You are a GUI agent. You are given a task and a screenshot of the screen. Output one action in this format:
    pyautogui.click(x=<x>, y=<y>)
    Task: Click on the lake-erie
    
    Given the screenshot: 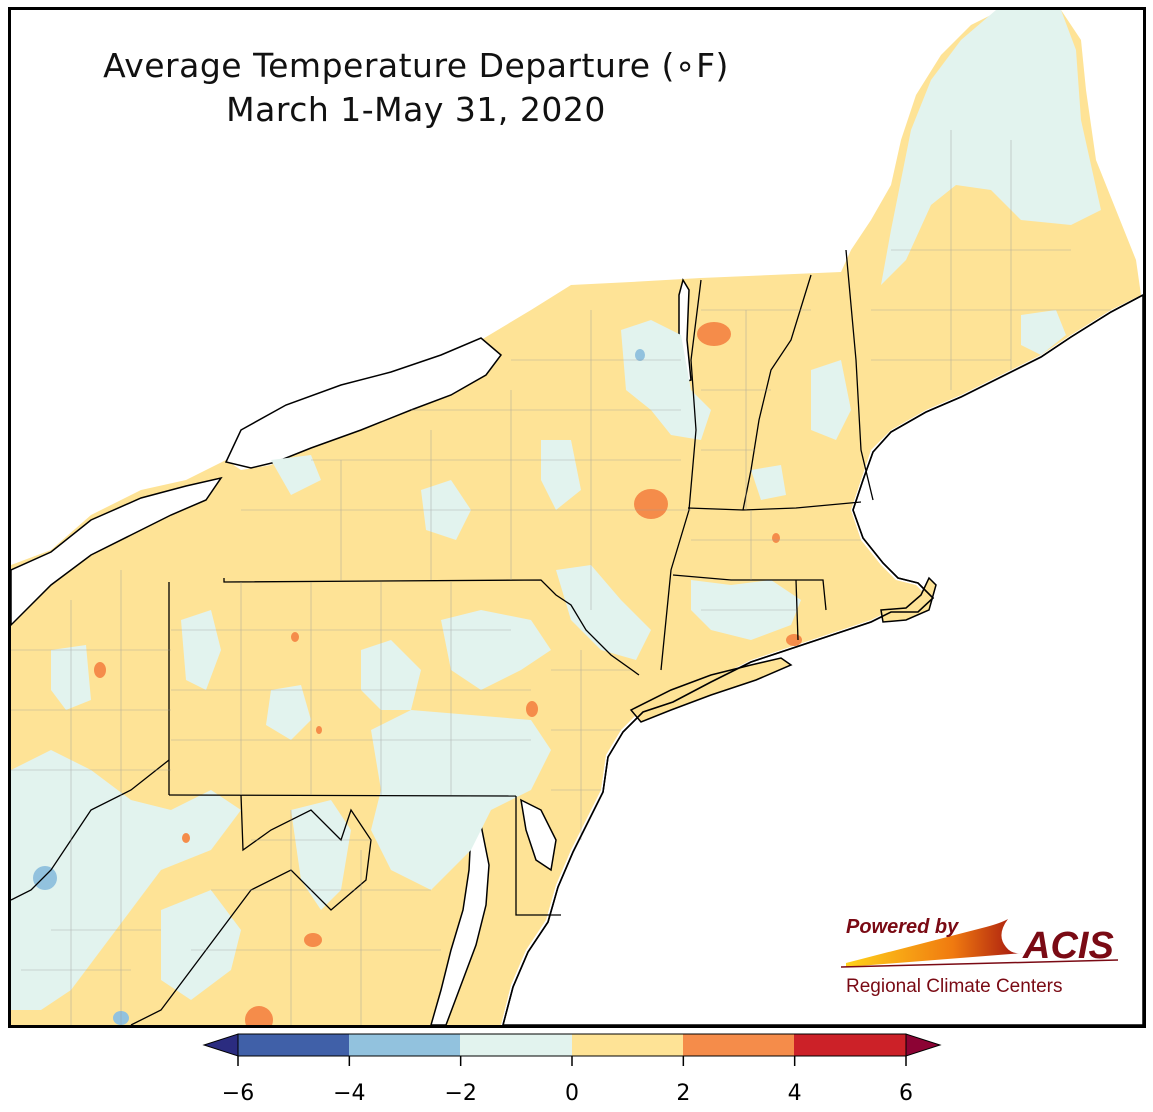 What is the action you would take?
    pyautogui.click(x=117, y=551)
    